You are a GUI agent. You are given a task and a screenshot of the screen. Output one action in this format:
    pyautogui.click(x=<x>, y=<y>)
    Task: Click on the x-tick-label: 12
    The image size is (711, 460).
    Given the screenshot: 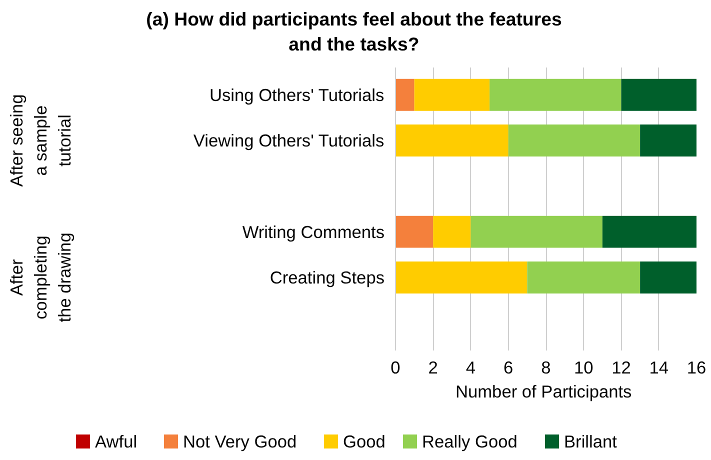 What is the action you would take?
    pyautogui.click(x=621, y=368)
    